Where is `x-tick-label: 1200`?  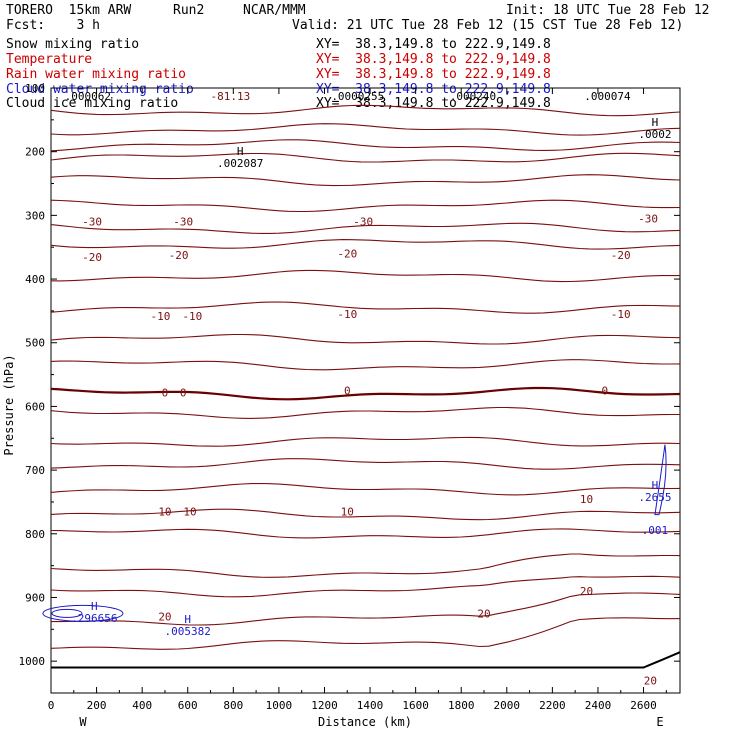
x-tick-label: 1200 is located at coordinates (324, 705).